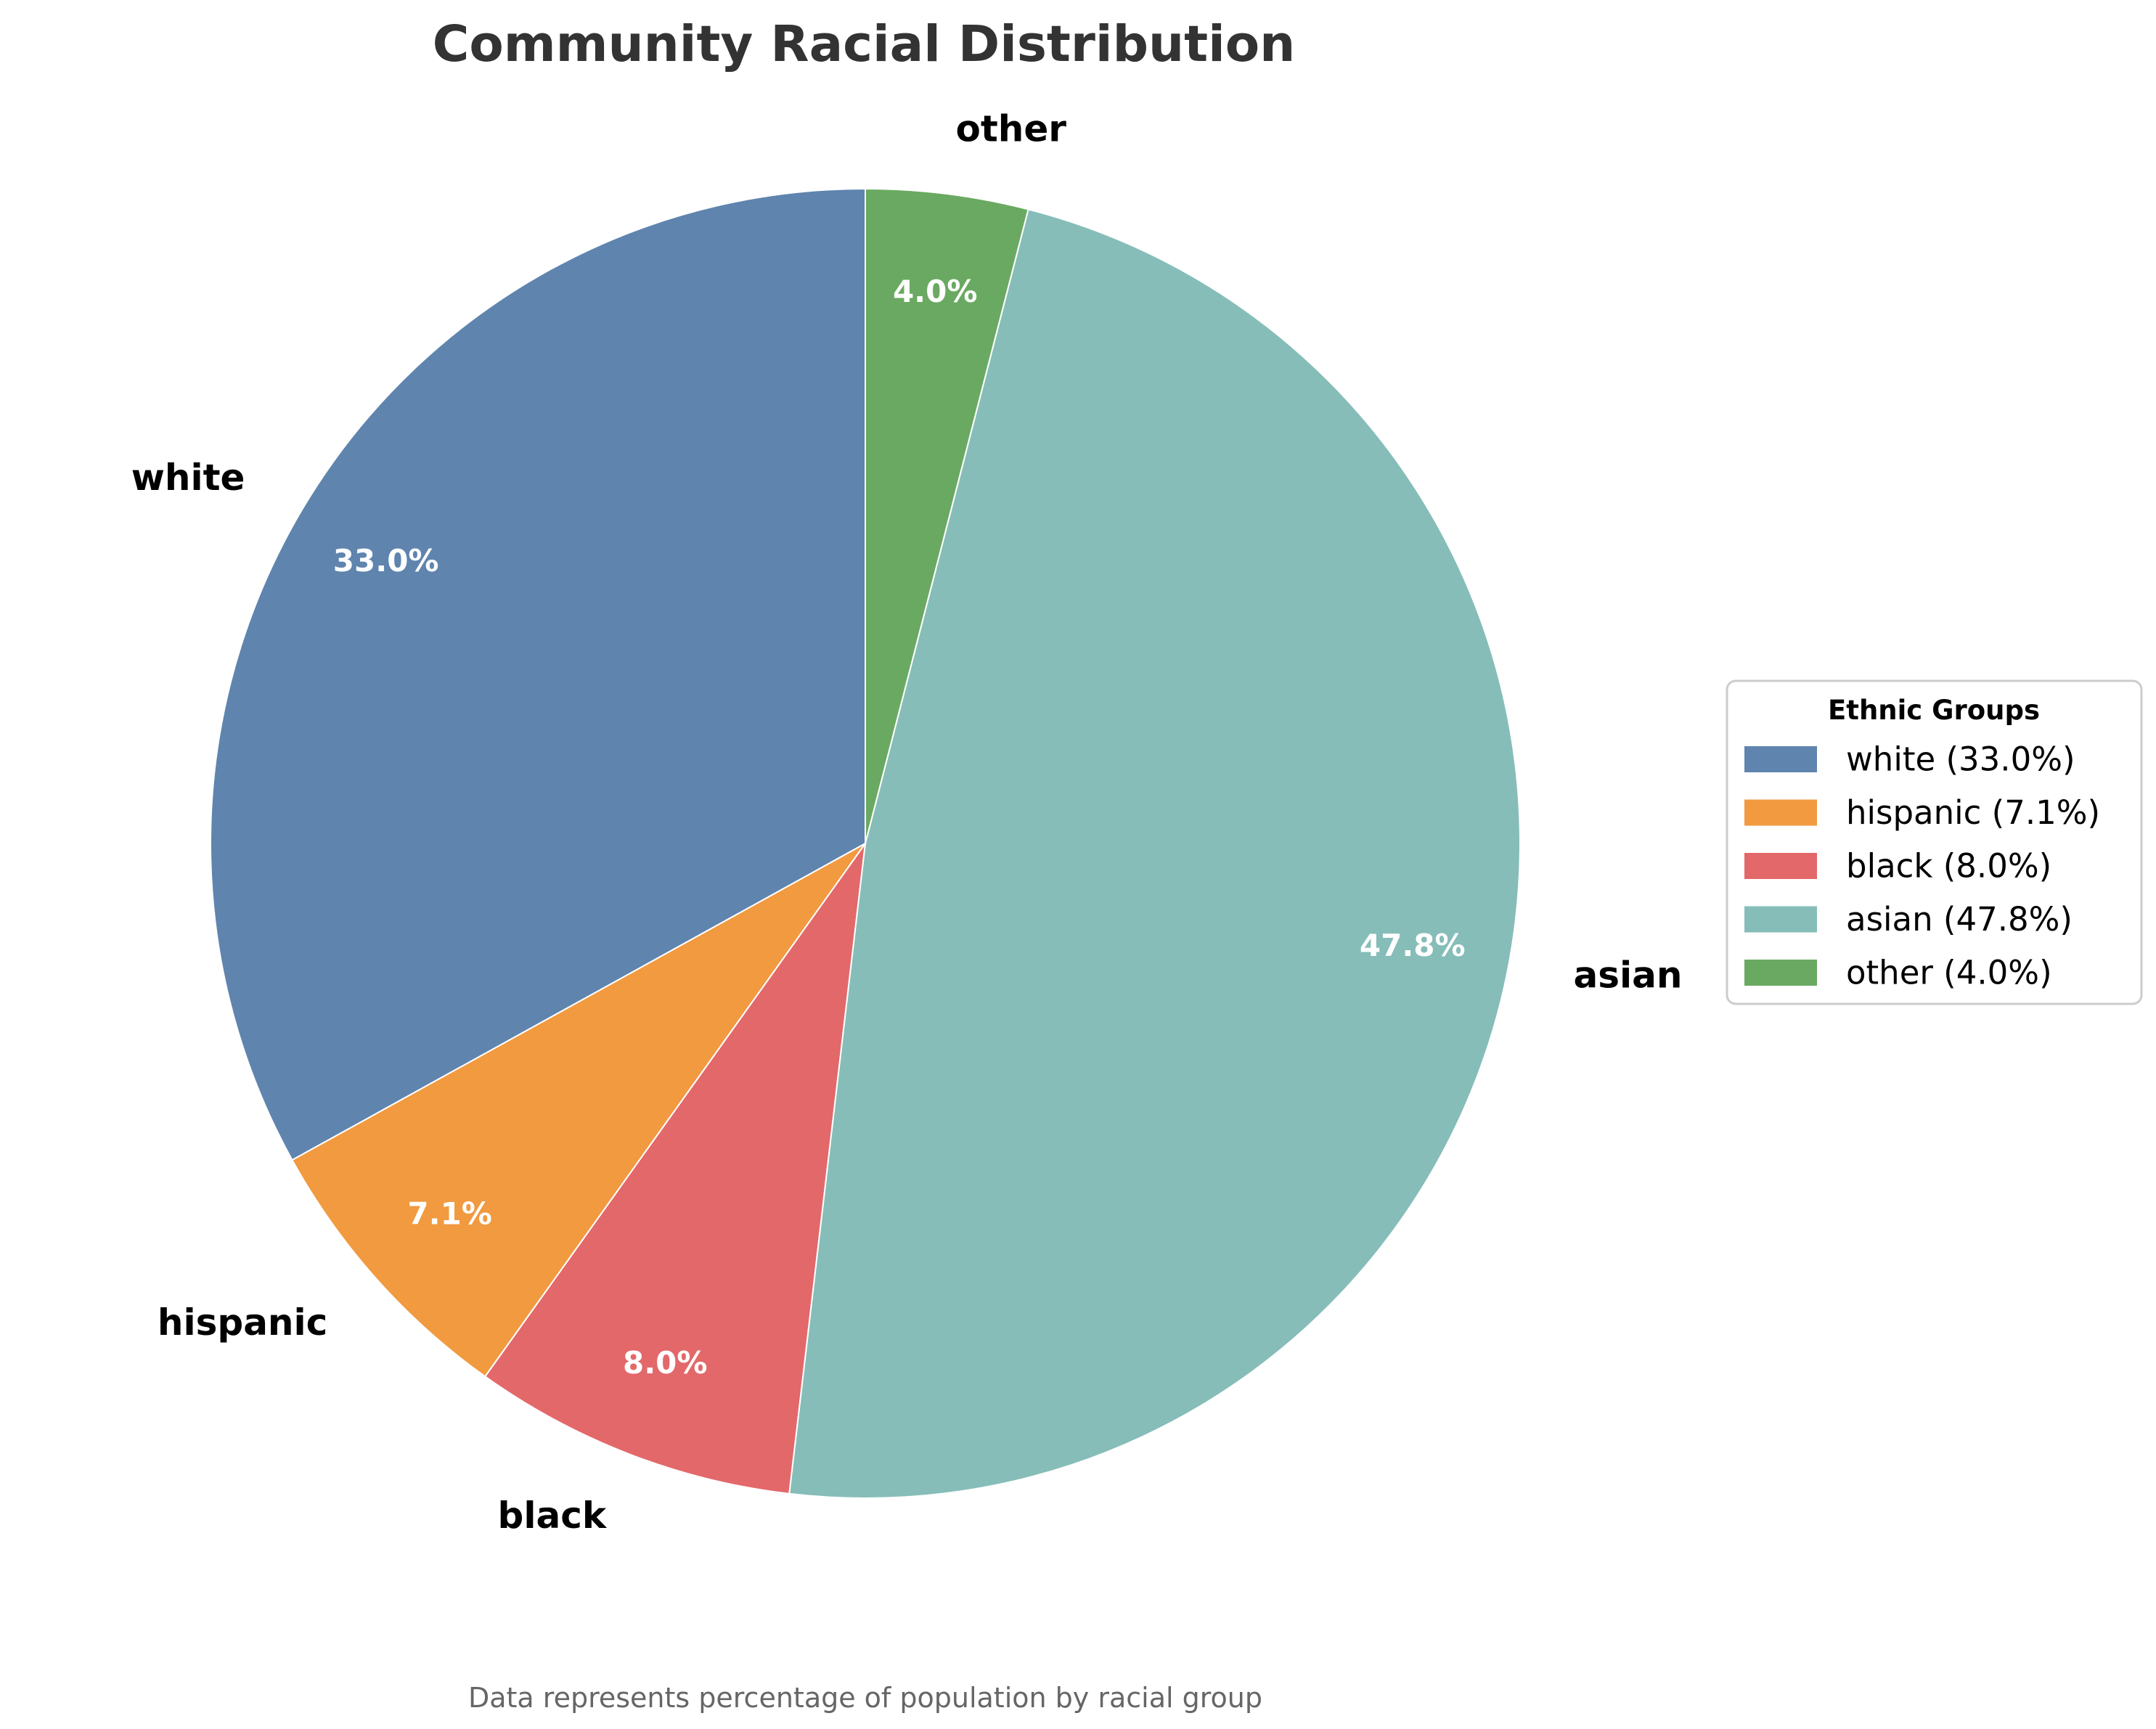  What do you see at coordinates (553, 1516) in the screenshot?
I see `slice-label-black: black` at bounding box center [553, 1516].